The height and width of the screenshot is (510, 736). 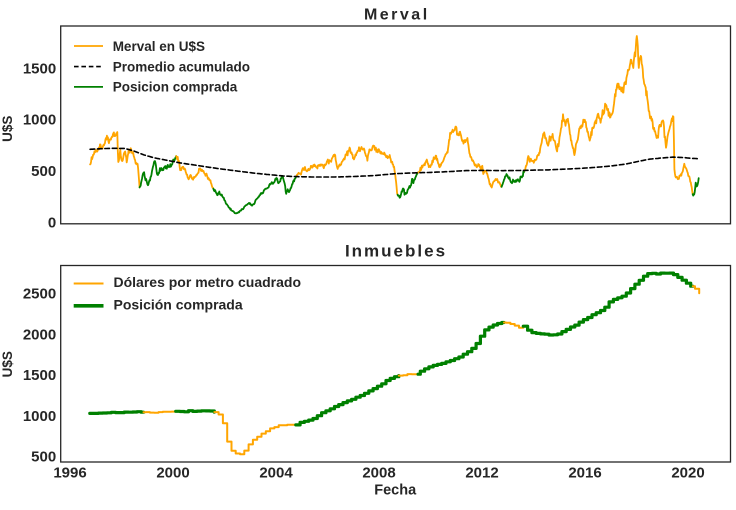 I want to click on svg-text: Merval en U$S, so click(x=159, y=46).